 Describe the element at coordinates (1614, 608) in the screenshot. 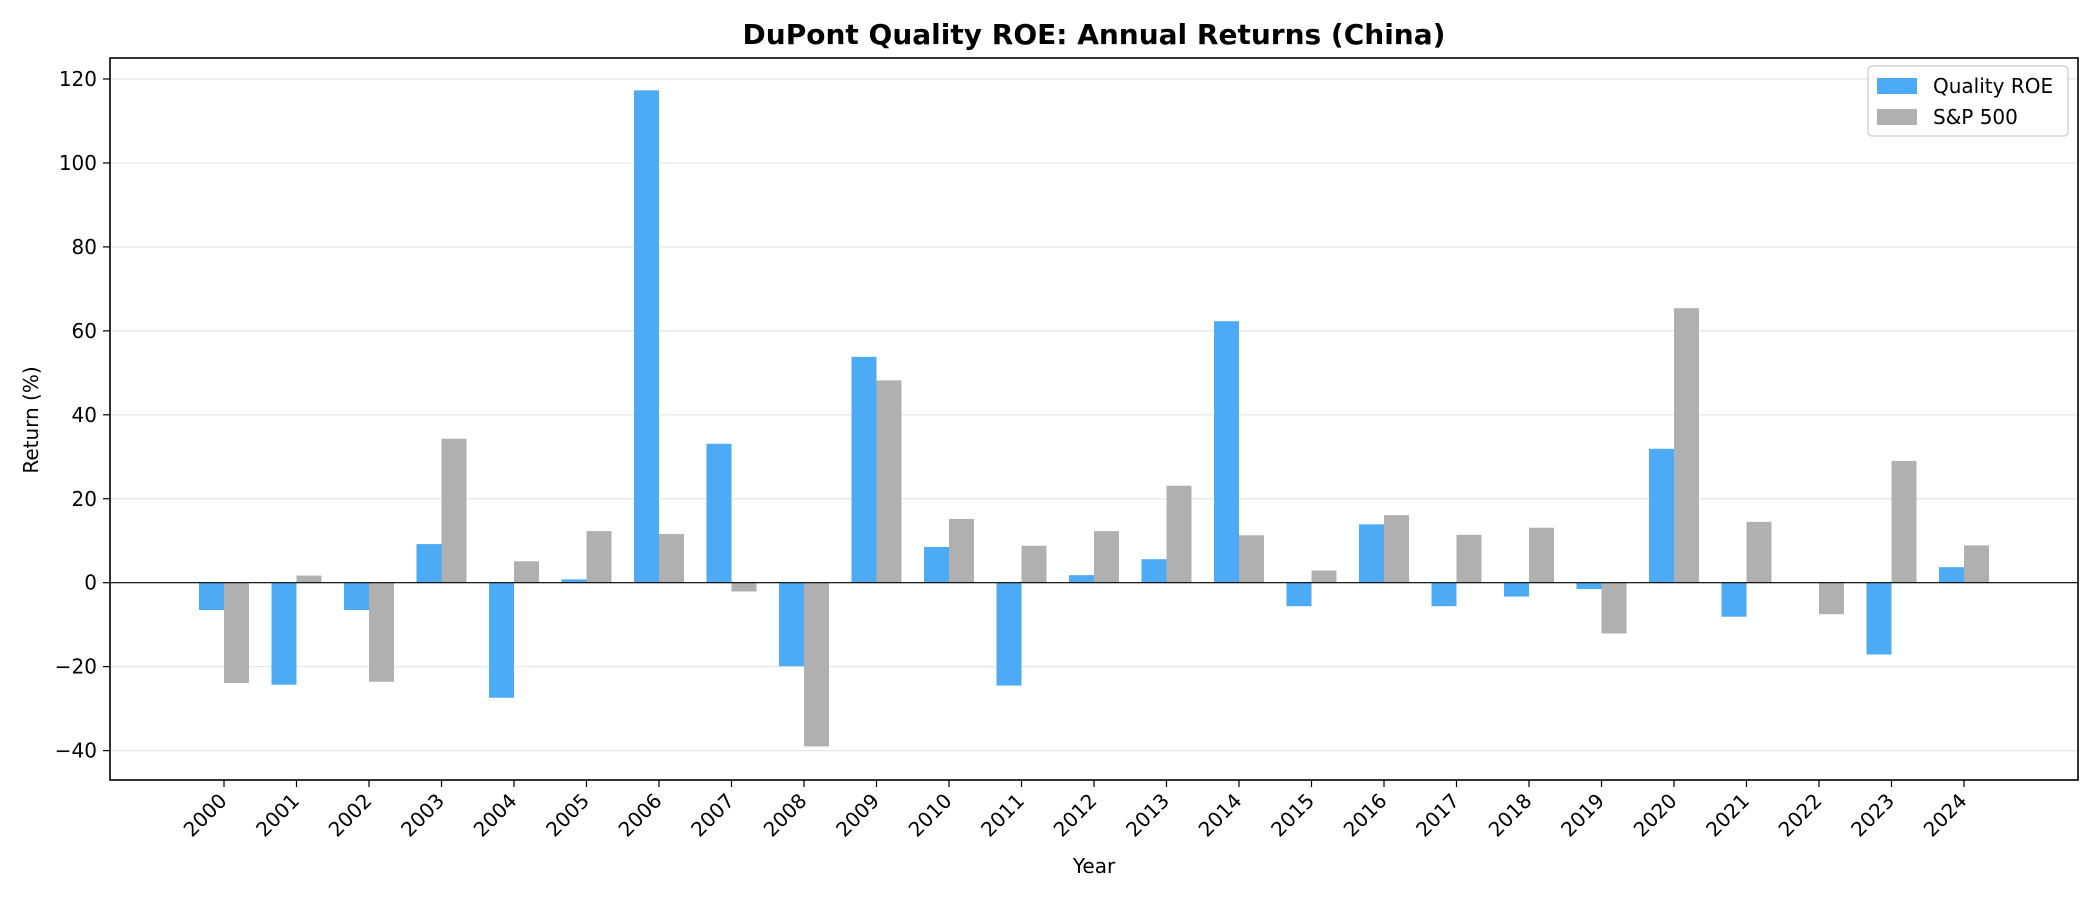

I see `bar-sp500-2019` at that location.